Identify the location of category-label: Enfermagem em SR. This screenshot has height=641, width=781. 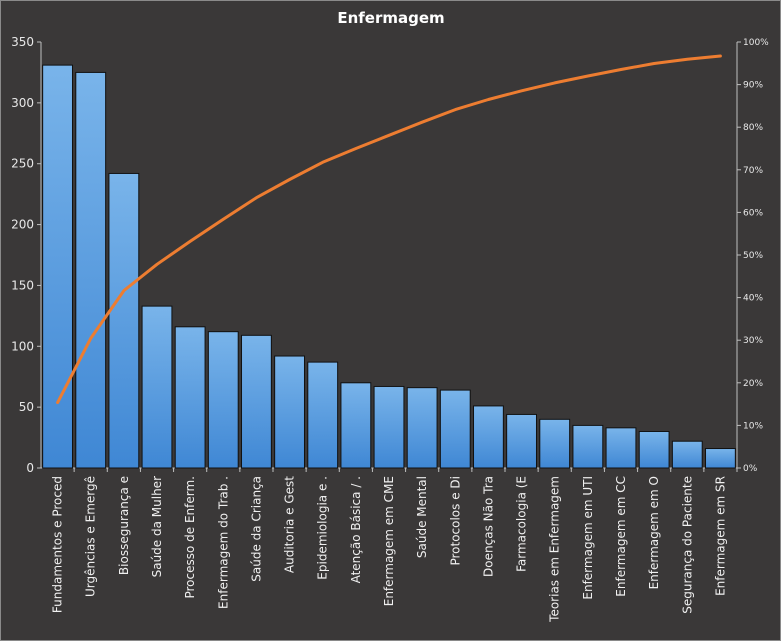
(720, 536).